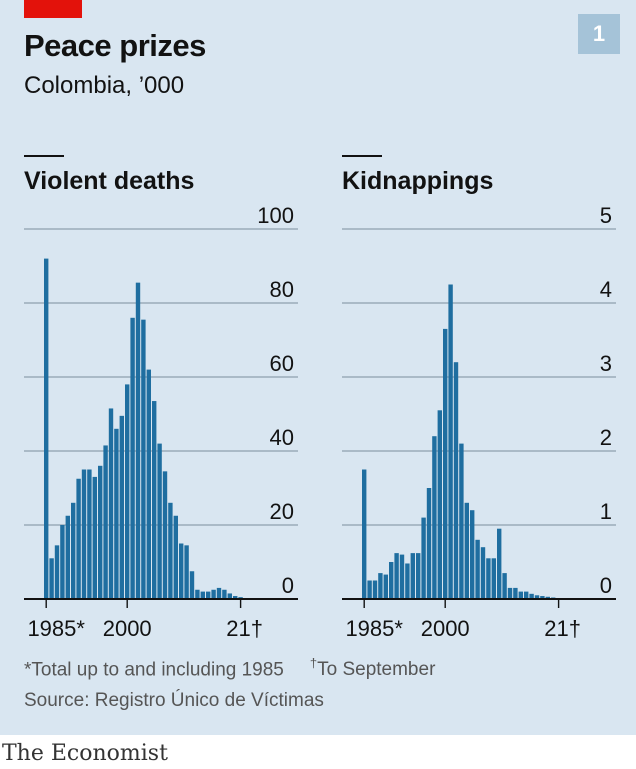 Image resolution: width=636 pixels, height=769 pixels. Describe the element at coordinates (275, 215) in the screenshot. I see `y-tick-label: 100` at that location.